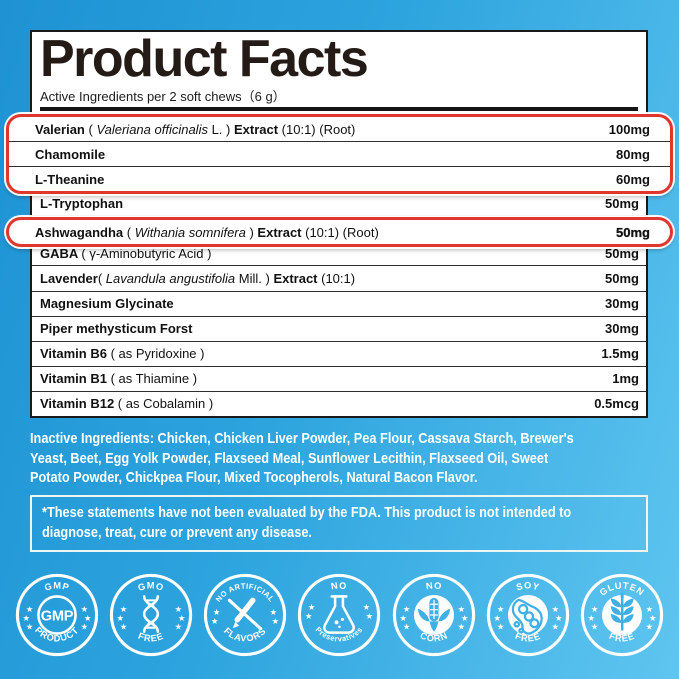 This screenshot has height=679, width=679. Describe the element at coordinates (625, 379) in the screenshot. I see `ingredient-amount: 1mg` at that location.